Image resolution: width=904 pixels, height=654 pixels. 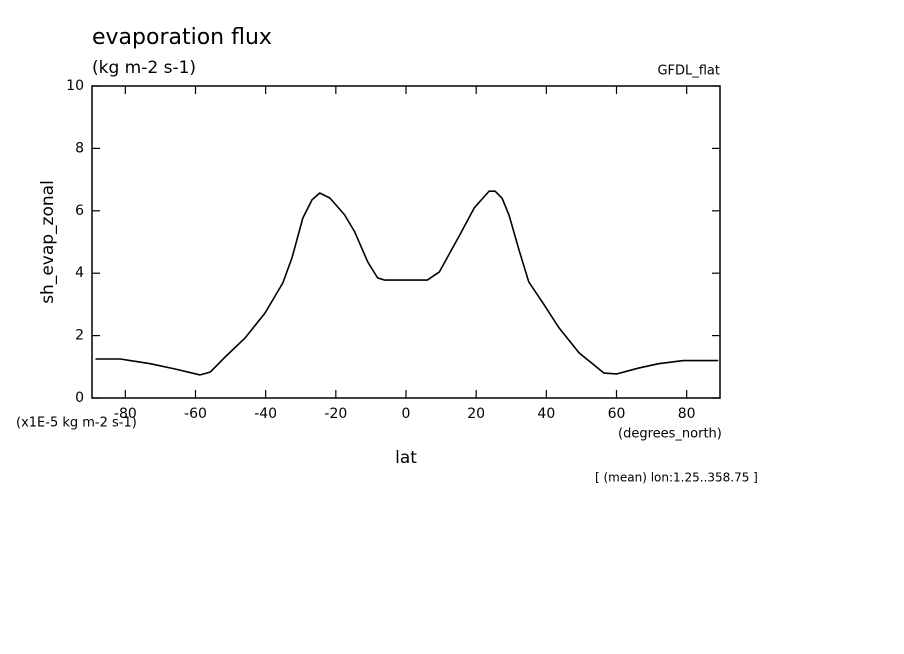 I want to click on x-tick-label: 40, so click(x=546, y=414).